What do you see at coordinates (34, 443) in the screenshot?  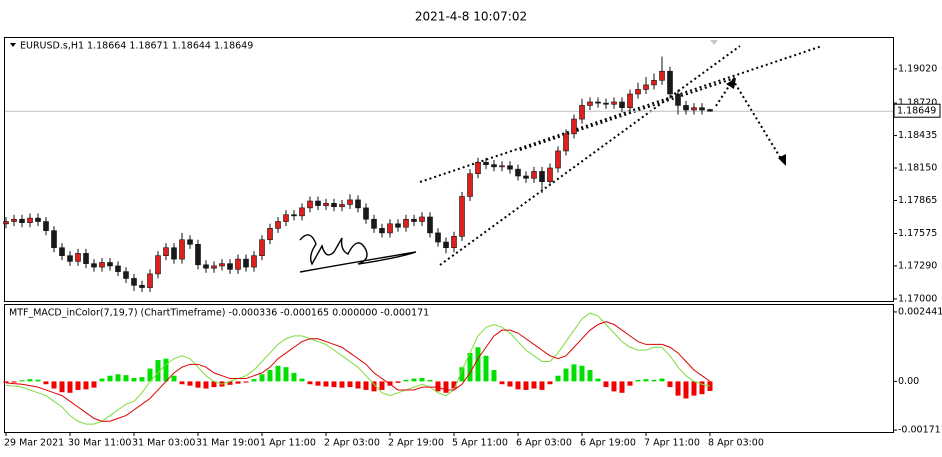 I see `x-tick-label: 29 Mar 2021` at bounding box center [34, 443].